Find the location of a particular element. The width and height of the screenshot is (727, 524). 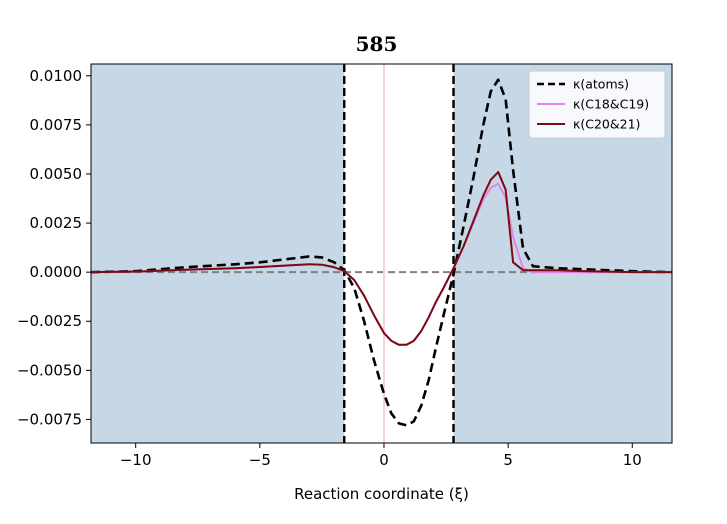

x-axis-label: Reaction coordinate (ξ) is located at coordinates (381, 494).